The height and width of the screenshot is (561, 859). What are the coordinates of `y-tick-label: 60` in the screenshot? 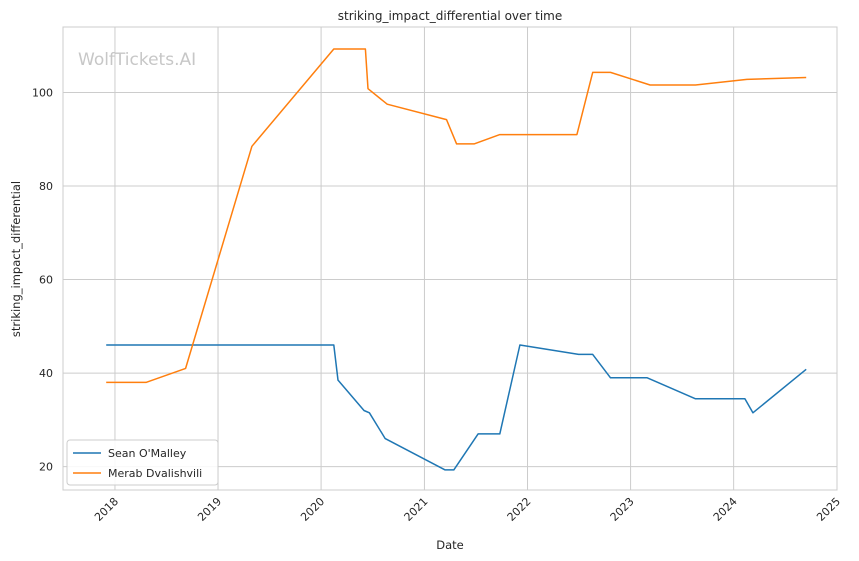 It's located at (46, 280).